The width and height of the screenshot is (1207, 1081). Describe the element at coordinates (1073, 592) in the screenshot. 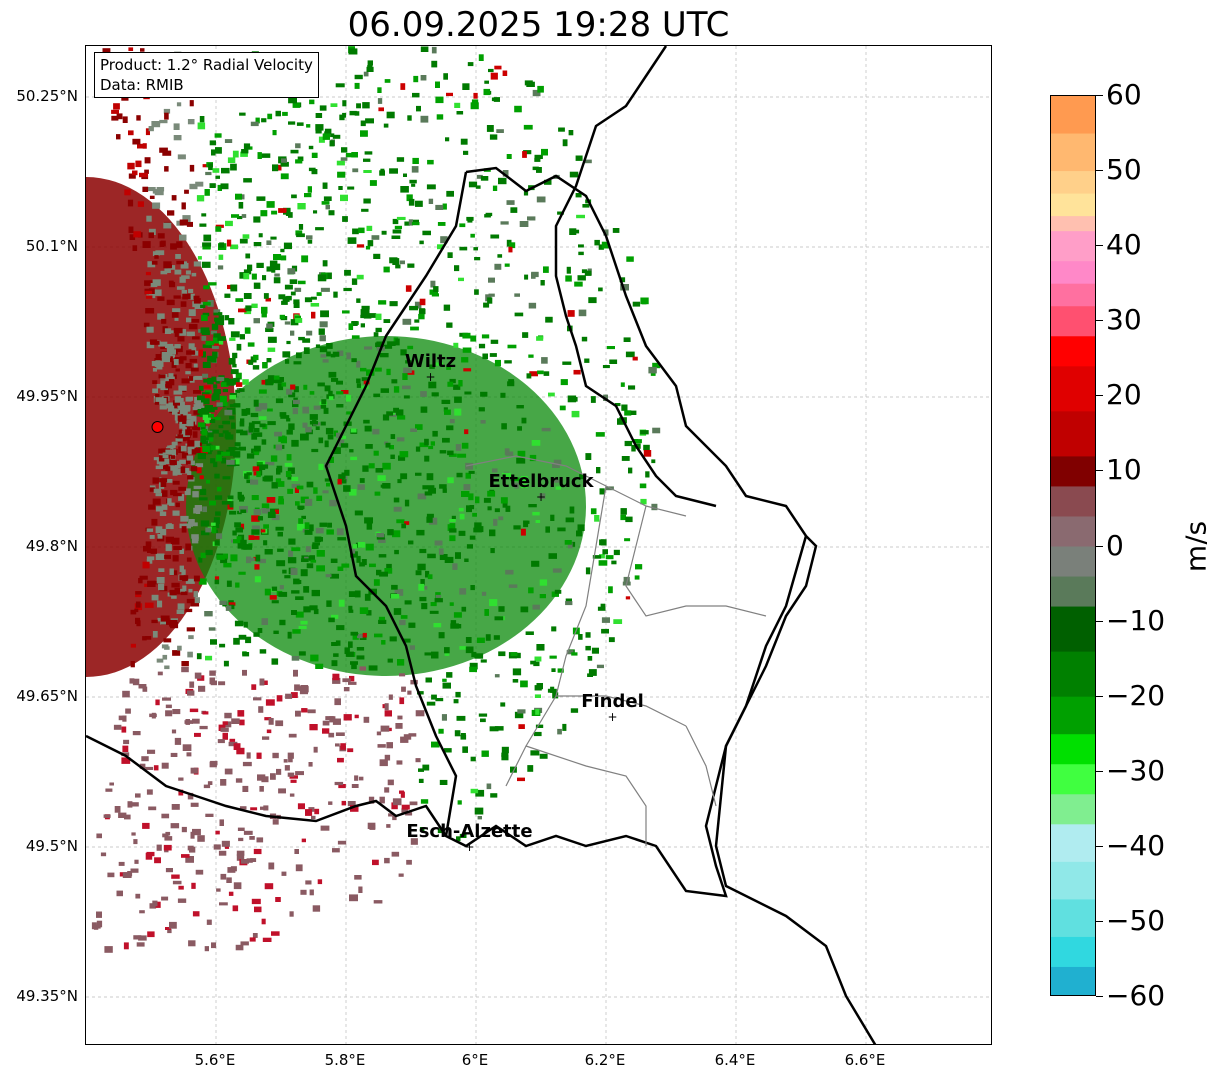

I see `colorbar-segment` at that location.